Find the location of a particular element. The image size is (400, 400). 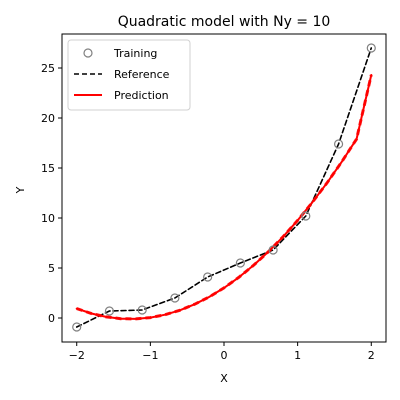

y-tick-label: 20 is located at coordinates (48, 118).